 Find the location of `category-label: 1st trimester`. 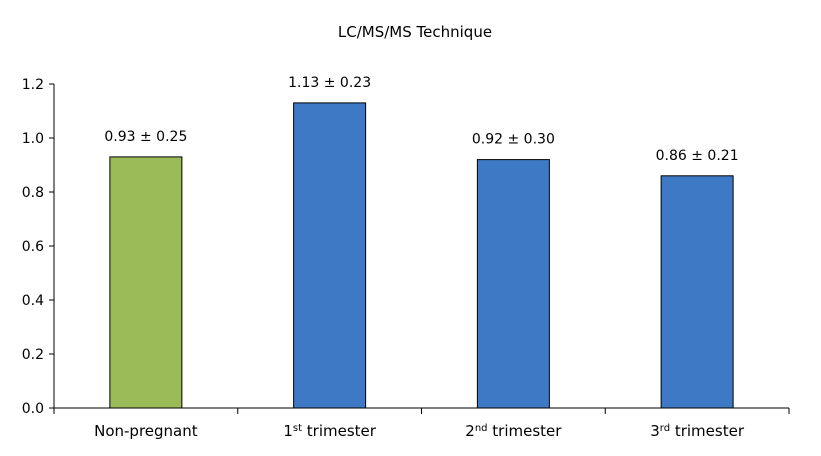

category-label: 1st trimester is located at coordinates (329, 431).